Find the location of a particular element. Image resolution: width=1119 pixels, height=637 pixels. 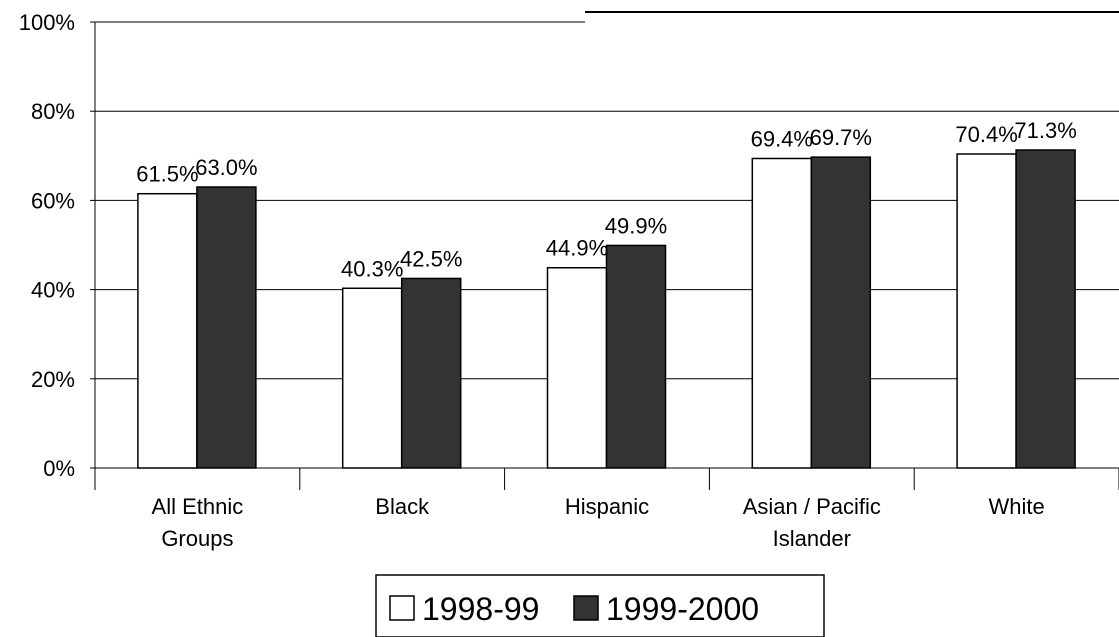

x-tick-label: White is located at coordinates (1016, 506).